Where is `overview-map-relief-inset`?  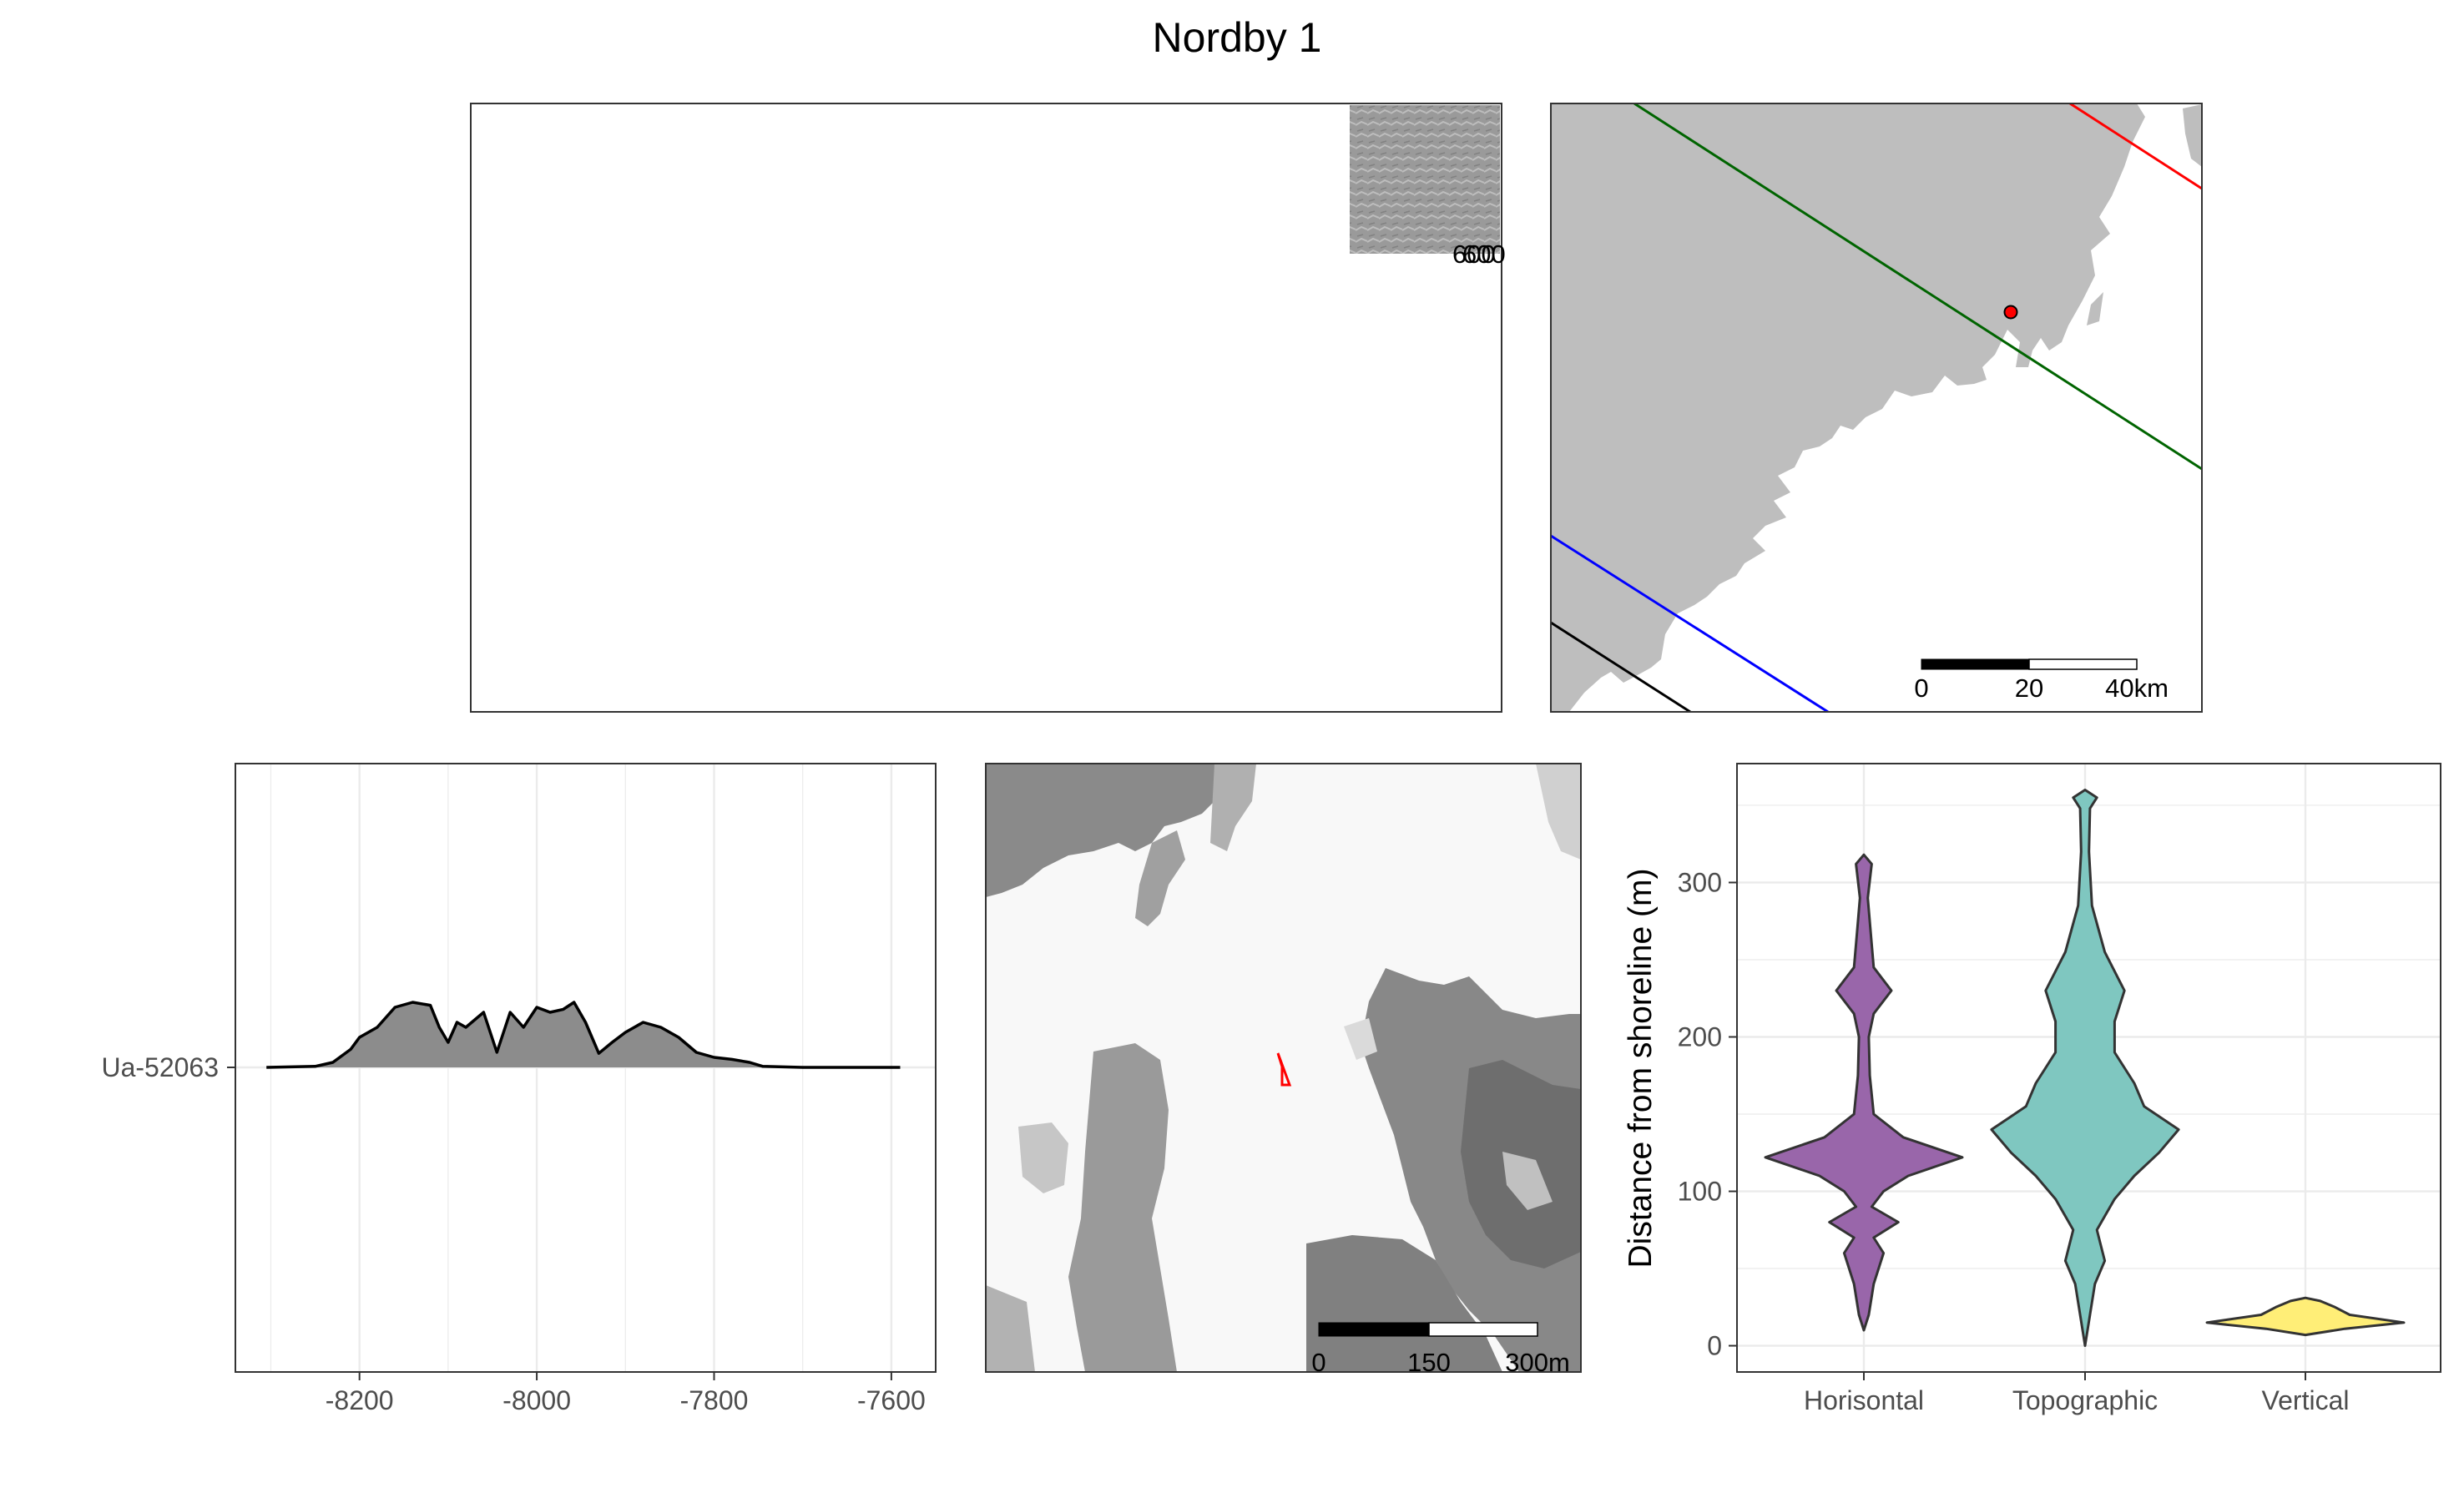 overview-map-relief-inset is located at coordinates (1425, 179).